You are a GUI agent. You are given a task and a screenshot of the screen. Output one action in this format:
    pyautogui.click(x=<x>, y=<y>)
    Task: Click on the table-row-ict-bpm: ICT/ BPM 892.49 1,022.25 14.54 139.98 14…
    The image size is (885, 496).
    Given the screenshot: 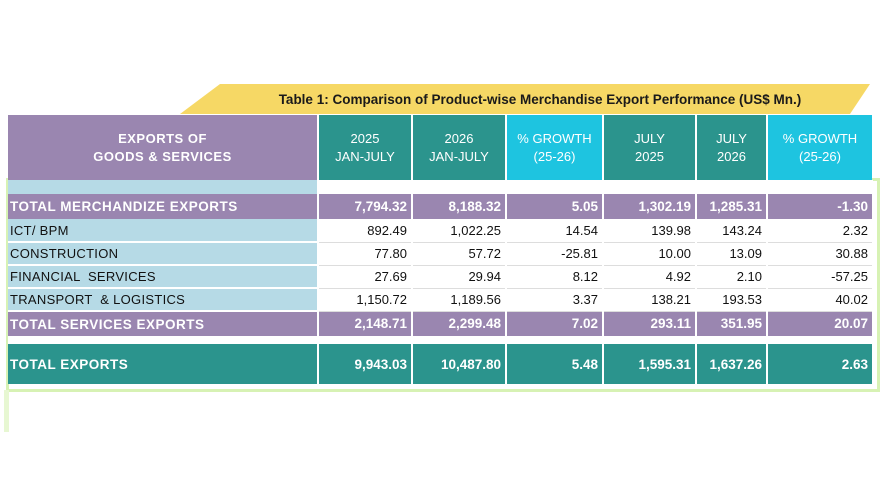 What is the action you would take?
    pyautogui.click(x=440, y=231)
    